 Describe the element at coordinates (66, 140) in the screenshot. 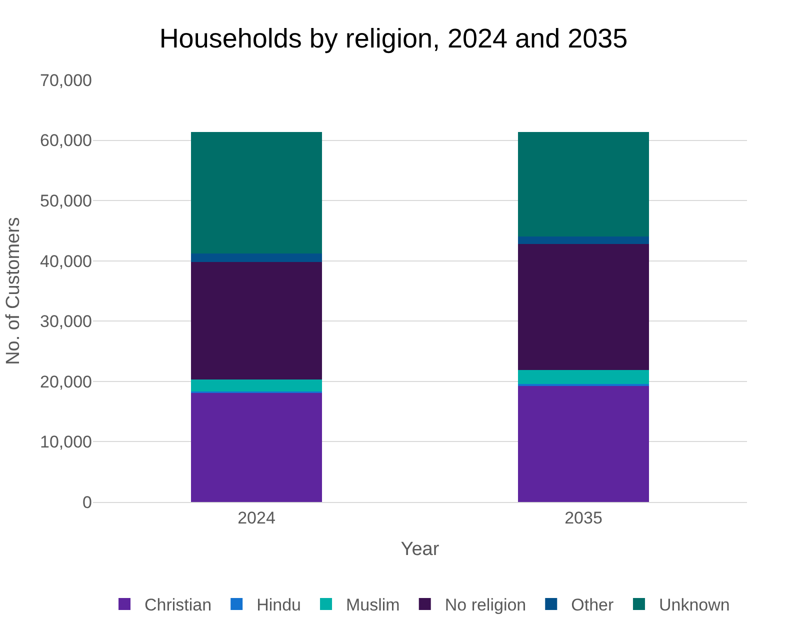

I see `y-tick-label: 60,000` at that location.